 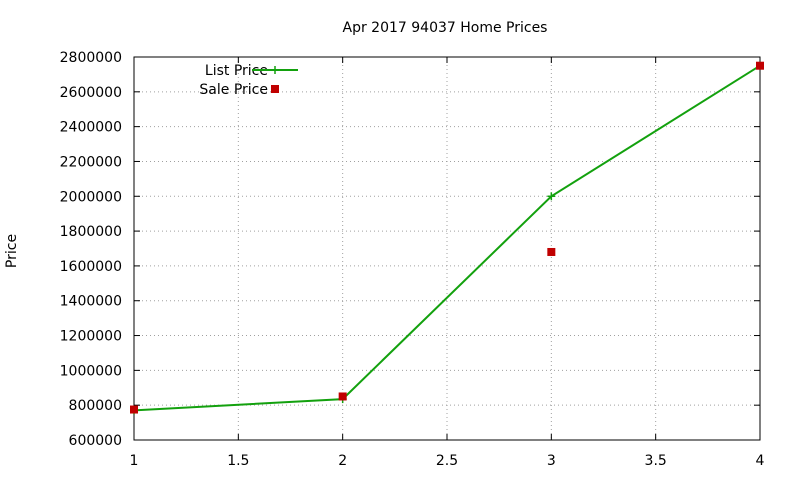 I want to click on y-tick-label: 2600000, so click(x=91, y=93).